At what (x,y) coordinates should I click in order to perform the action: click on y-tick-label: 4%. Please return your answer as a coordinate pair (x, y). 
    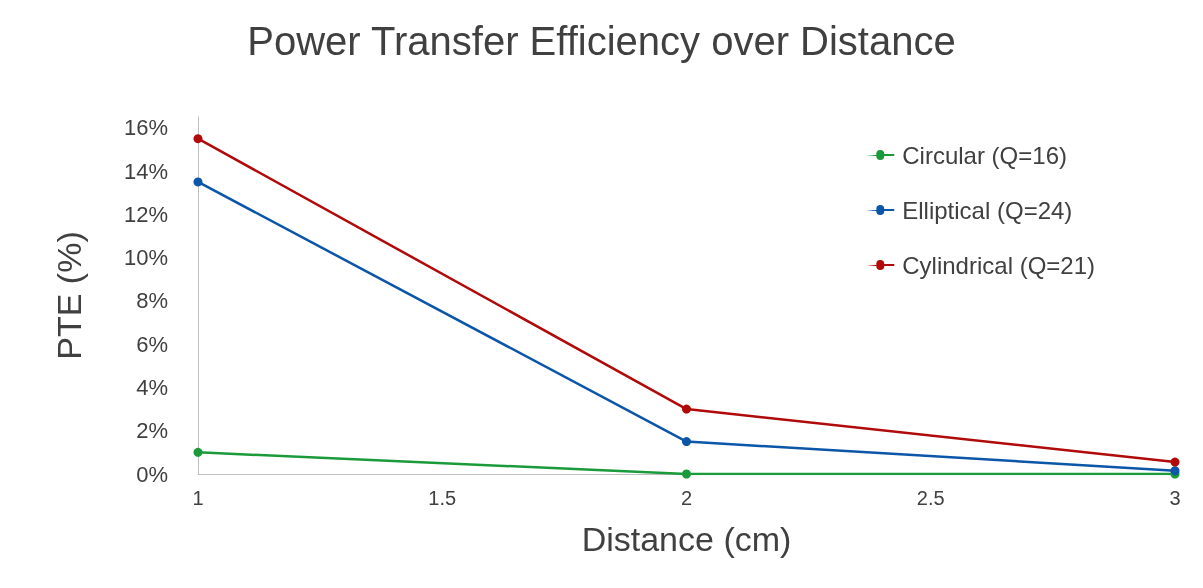
    Looking at the image, I should click on (152, 387).